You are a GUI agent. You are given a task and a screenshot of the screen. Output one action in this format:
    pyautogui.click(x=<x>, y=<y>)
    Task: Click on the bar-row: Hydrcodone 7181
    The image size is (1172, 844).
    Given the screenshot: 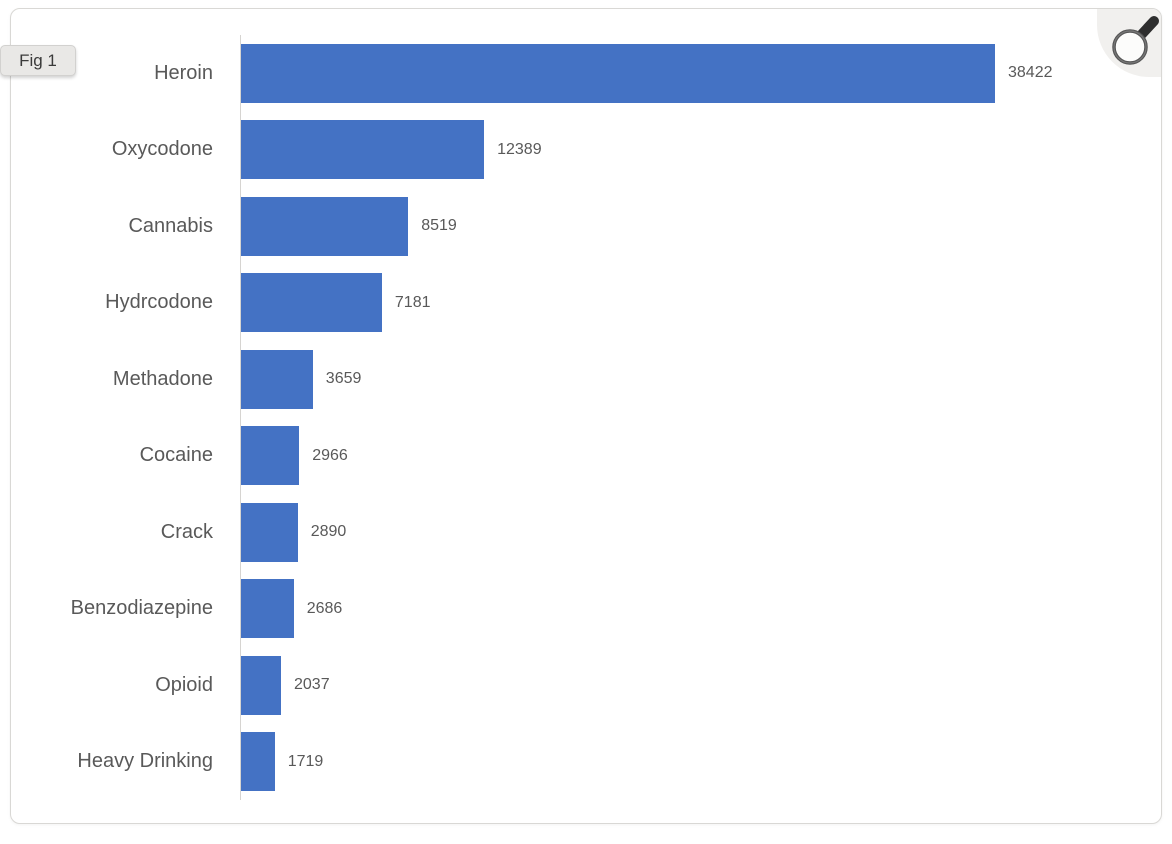 What is the action you would take?
    pyautogui.click(x=579, y=302)
    